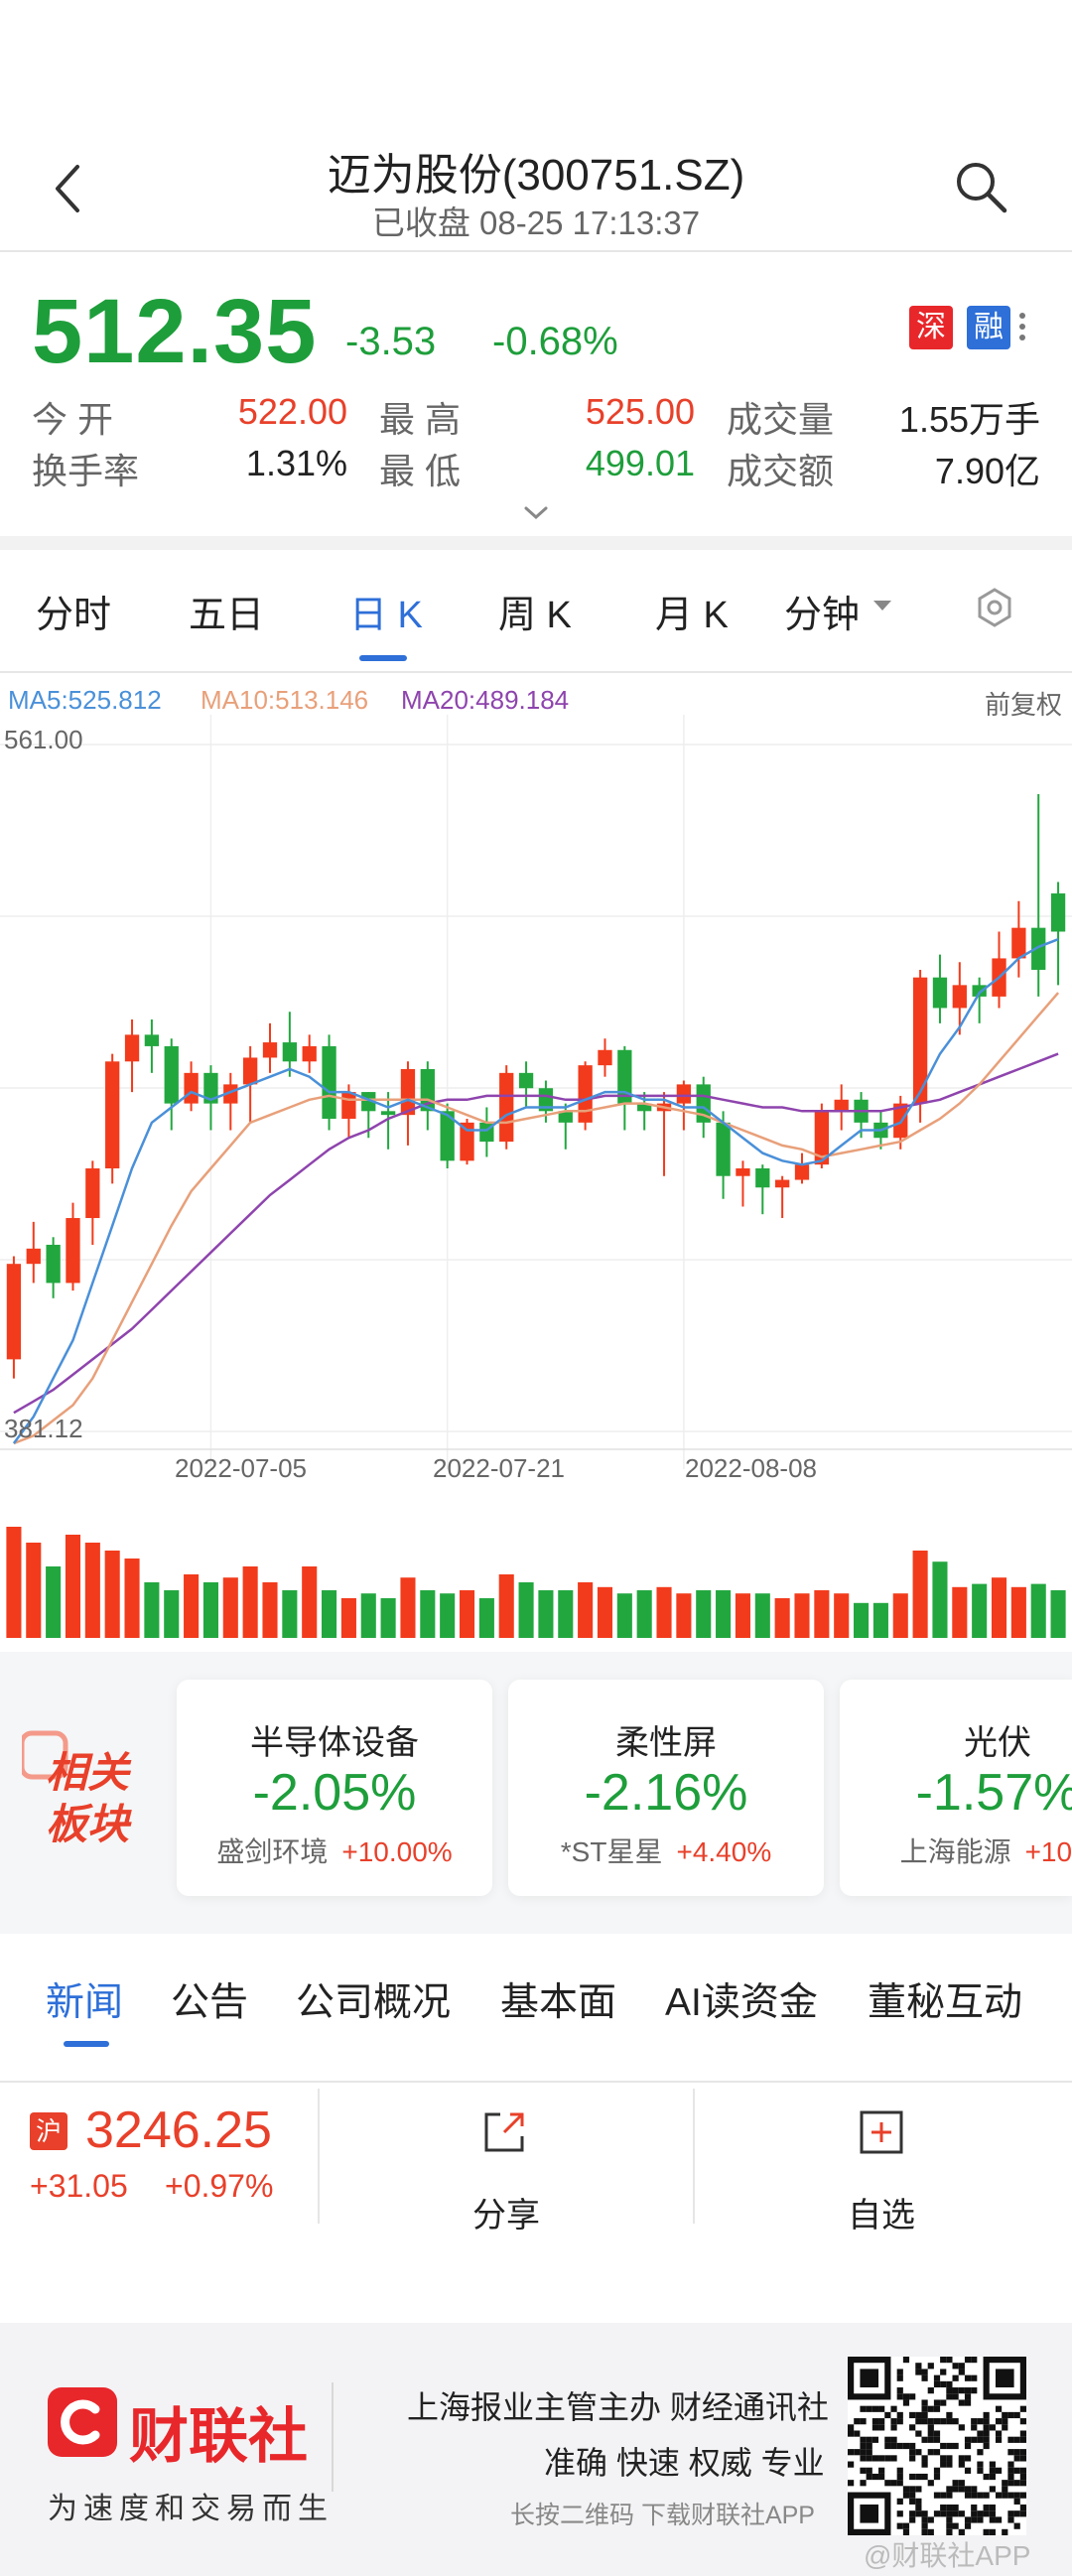  Describe the element at coordinates (374, 2002) in the screenshot. I see `tab-company-profile: 公司概况` at that location.